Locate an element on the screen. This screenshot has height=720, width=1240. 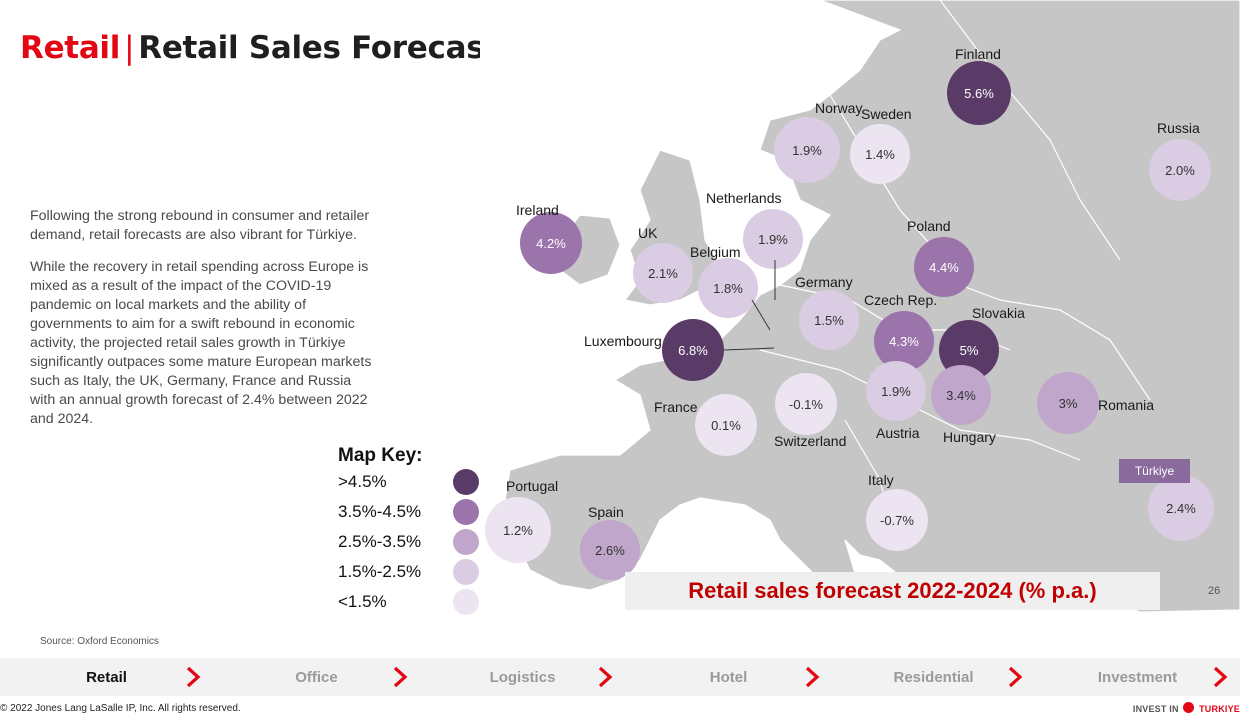
nav-tab-office: Office is located at coordinates (316, 677).